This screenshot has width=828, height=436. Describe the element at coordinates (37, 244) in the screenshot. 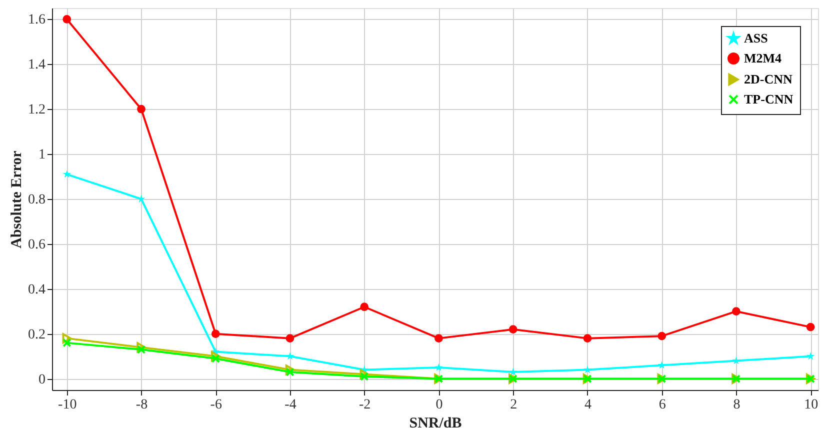

I see `y-tick-label: 0.6` at that location.